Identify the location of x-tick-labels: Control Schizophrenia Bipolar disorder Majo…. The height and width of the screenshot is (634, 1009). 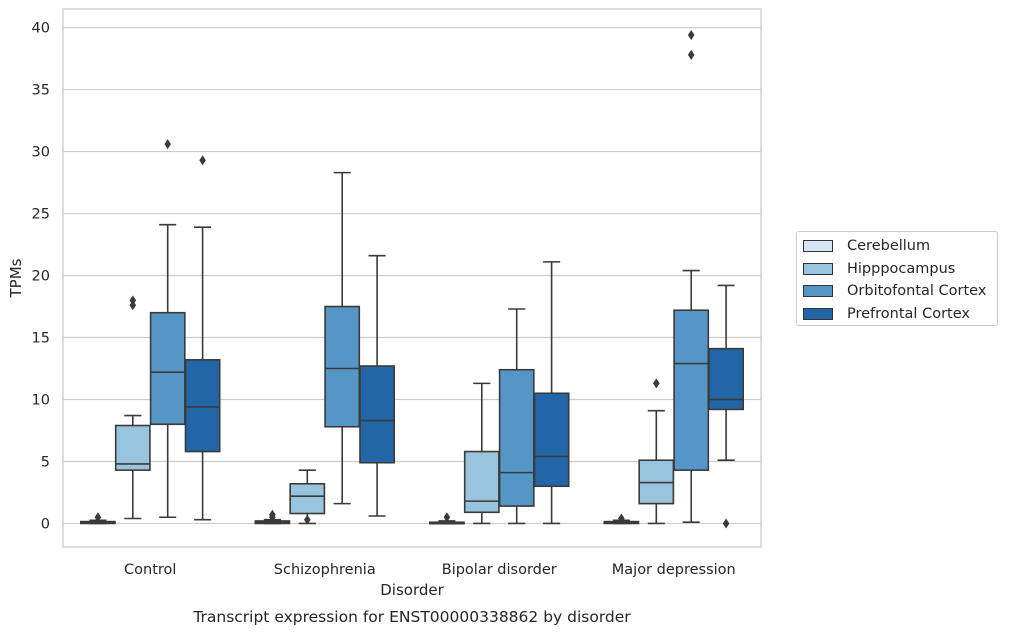
(430, 570).